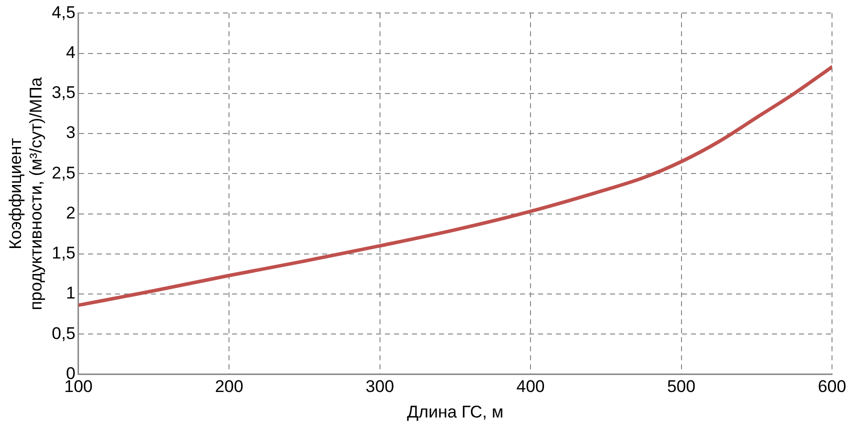  What do you see at coordinates (71, 293) in the screenshot?
I see `y-tick-label: 1` at bounding box center [71, 293].